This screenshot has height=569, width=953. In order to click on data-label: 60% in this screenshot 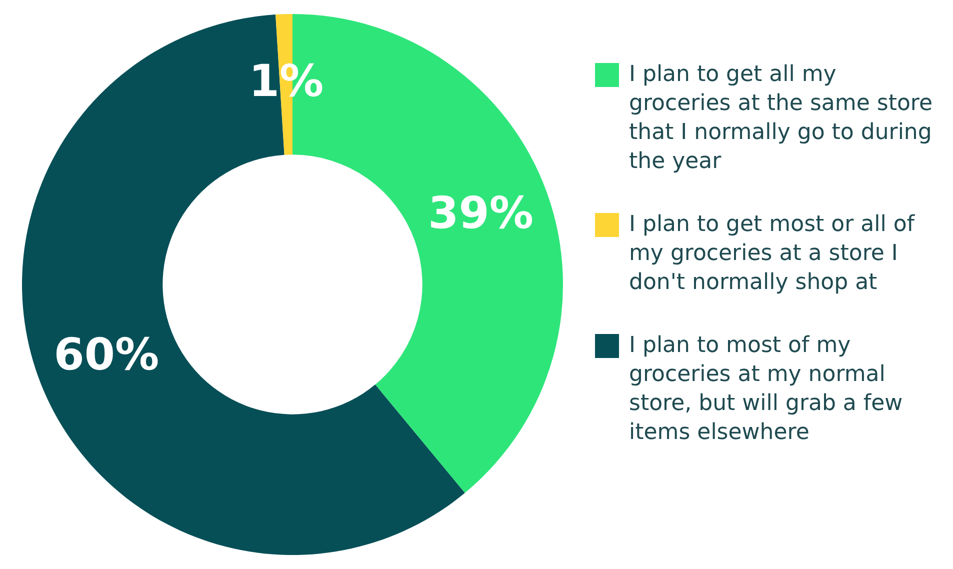, I will do `click(107, 355)`.